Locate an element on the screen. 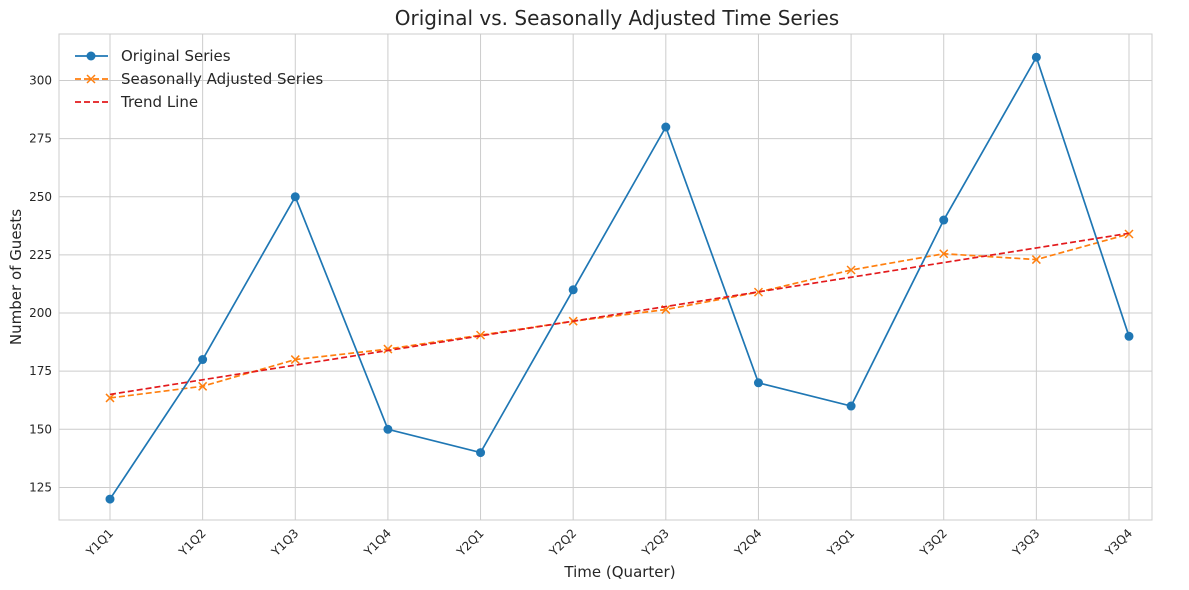  x-tick-label: Y2Q3 is located at coordinates (655, 542).